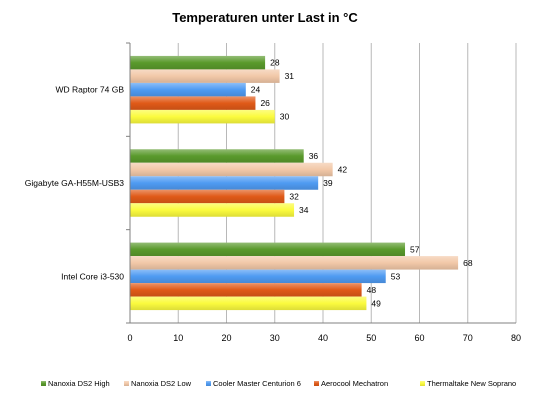 The height and width of the screenshot is (403, 550). What do you see at coordinates (290, 76) in the screenshot?
I see `data-label: 31` at bounding box center [290, 76].